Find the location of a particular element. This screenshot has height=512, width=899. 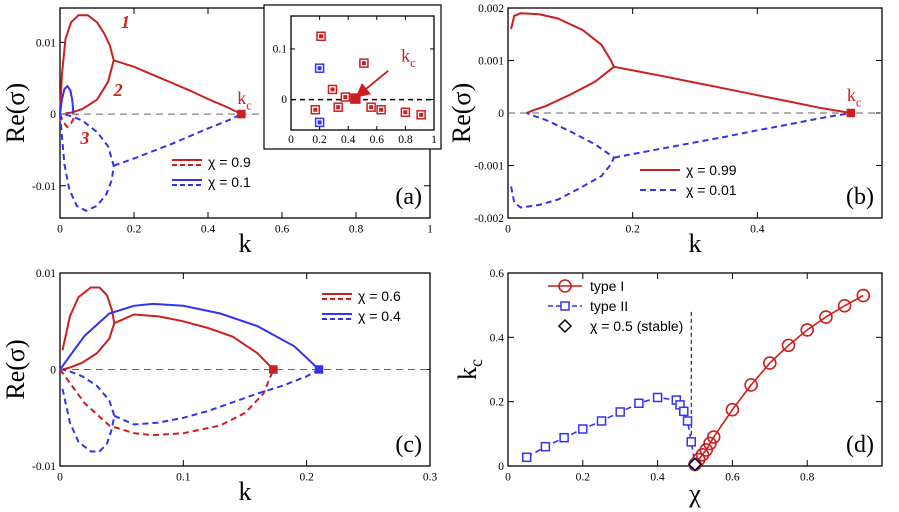

ylabel-main: k is located at coordinates (467, 373).